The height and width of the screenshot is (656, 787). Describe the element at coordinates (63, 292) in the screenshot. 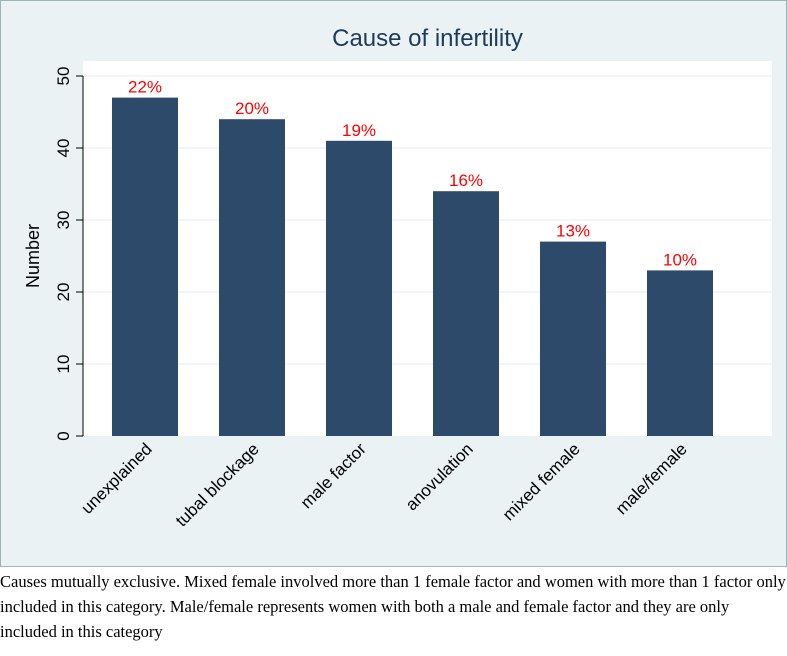

I see `y-tick-label: 20` at that location.